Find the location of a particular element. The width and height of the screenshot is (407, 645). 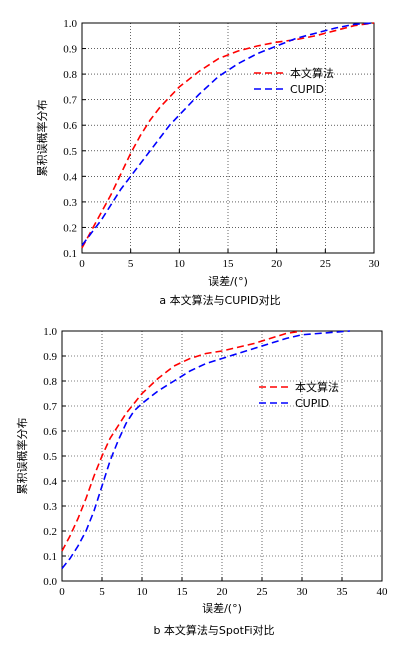

figure-caption: a 本文算法与CUPID对比 is located at coordinates (219, 300).